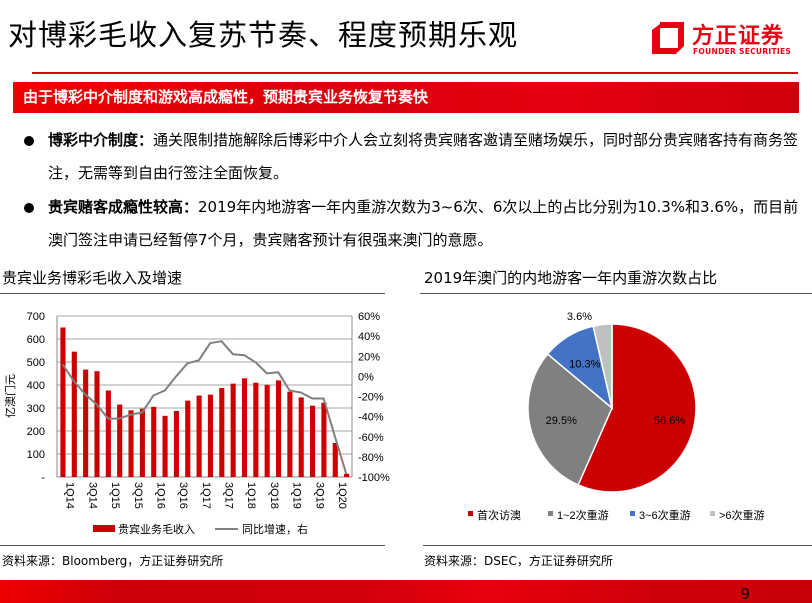 This screenshot has width=812, height=603. What do you see at coordinates (36, 340) in the screenshot?
I see `y-tick-label: 600` at bounding box center [36, 340].